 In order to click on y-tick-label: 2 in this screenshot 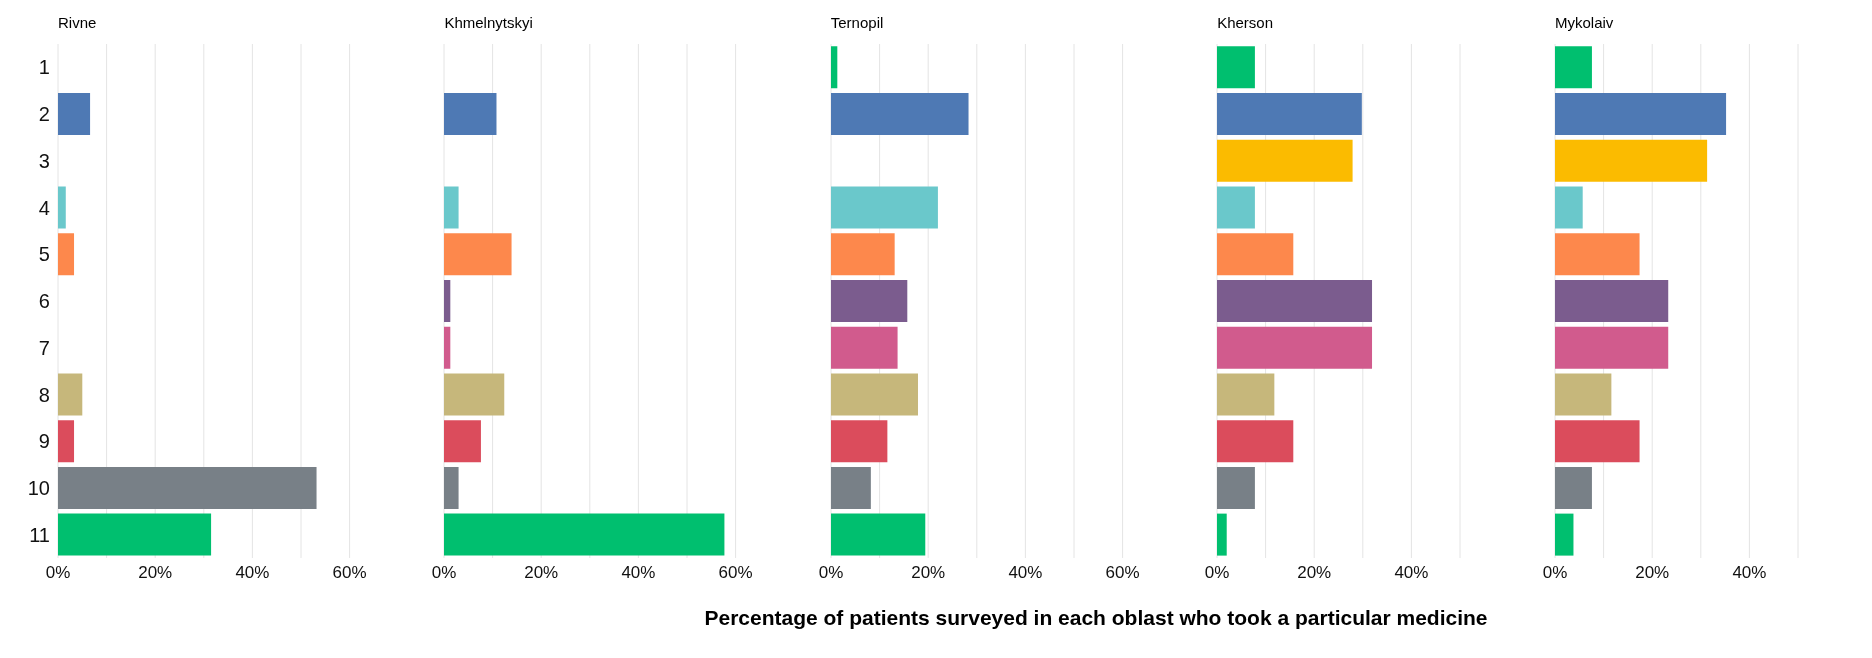, I will do `click(44, 114)`.